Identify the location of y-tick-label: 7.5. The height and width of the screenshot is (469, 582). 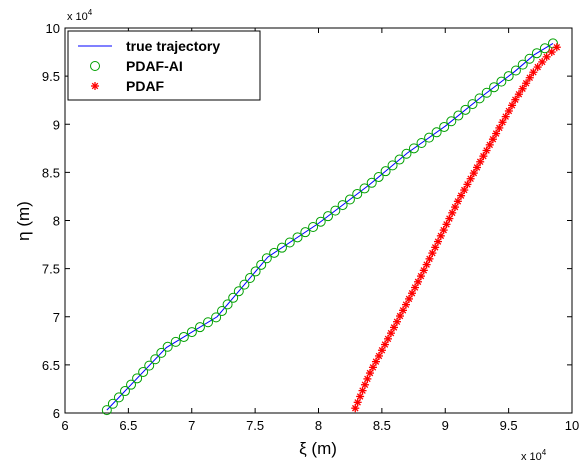
(51, 269).